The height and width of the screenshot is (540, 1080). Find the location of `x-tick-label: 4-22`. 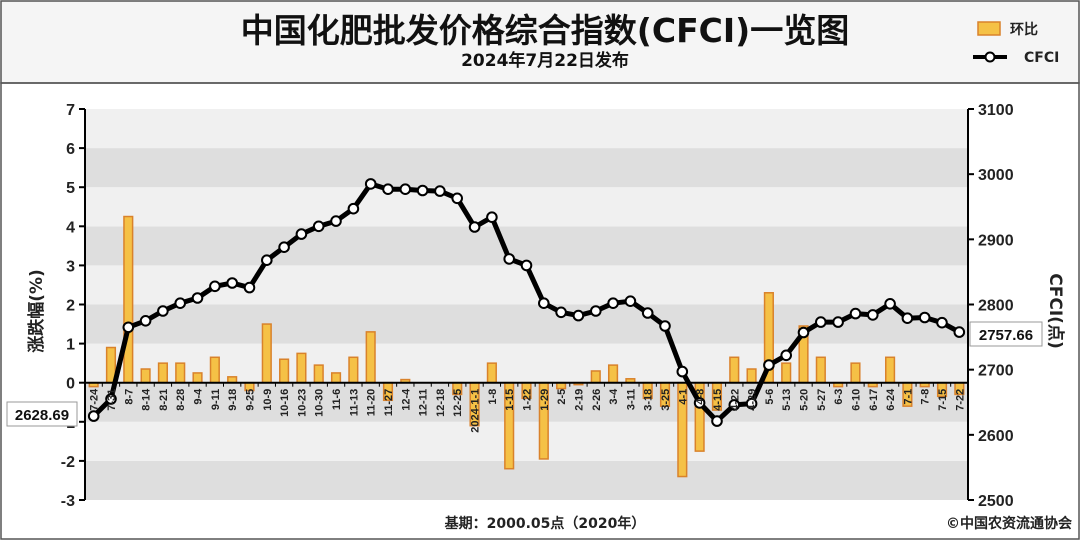

x-tick-label: 4-22 is located at coordinates (735, 400).